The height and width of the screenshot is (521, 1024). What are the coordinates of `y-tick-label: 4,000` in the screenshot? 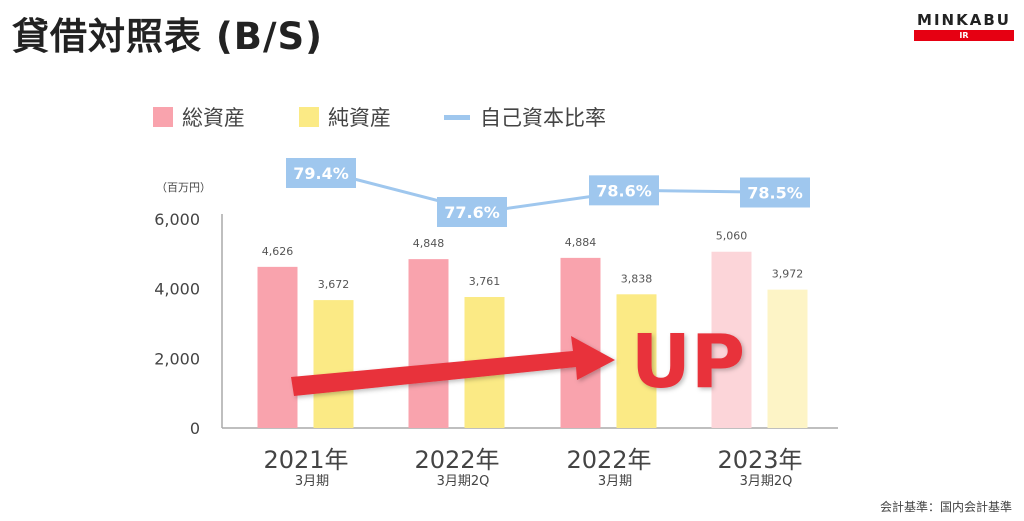 It's located at (177, 289).